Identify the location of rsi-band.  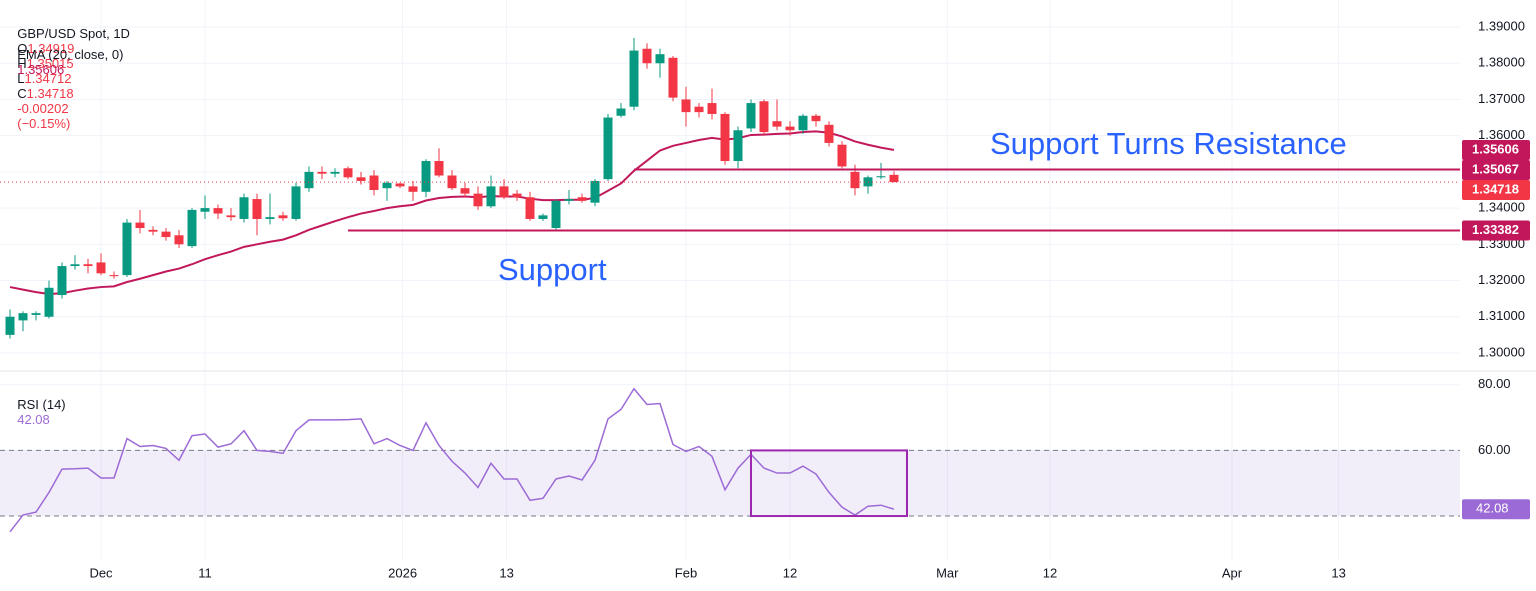
(730, 483).